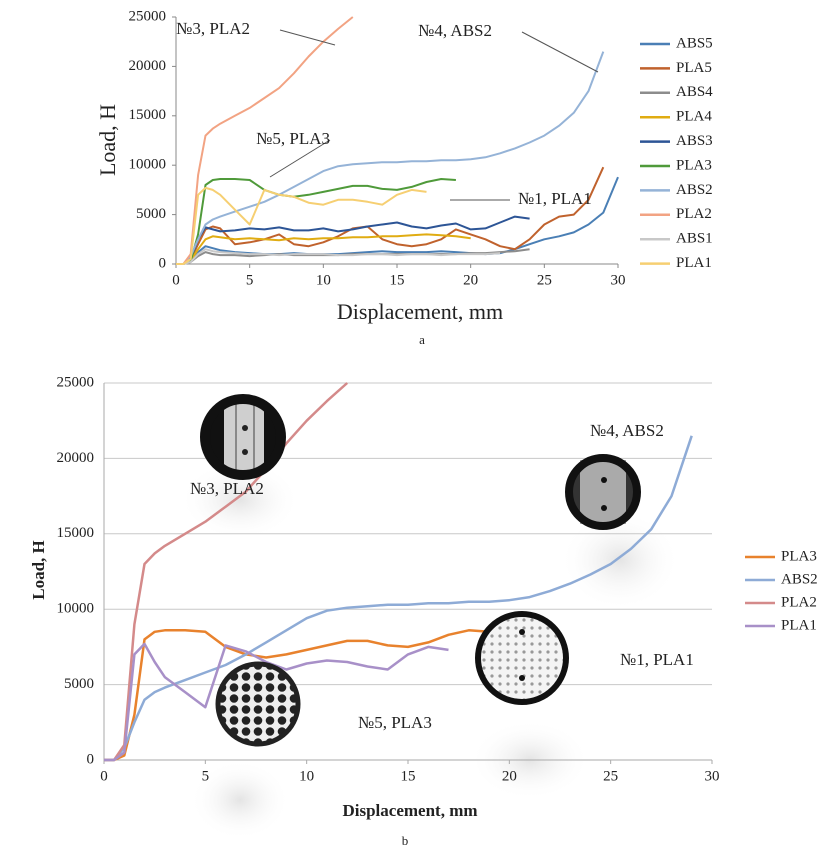  Describe the element at coordinates (258, 704) in the screenshot. I see `inset-pla3` at that location.